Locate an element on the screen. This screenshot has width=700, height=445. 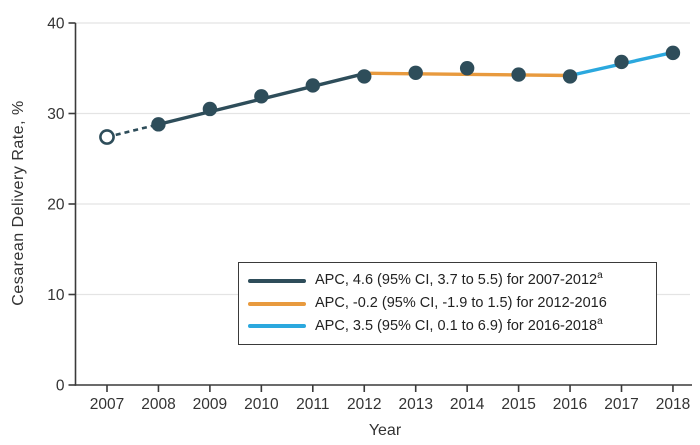
legend-swatch-orange is located at coordinates (277, 303).